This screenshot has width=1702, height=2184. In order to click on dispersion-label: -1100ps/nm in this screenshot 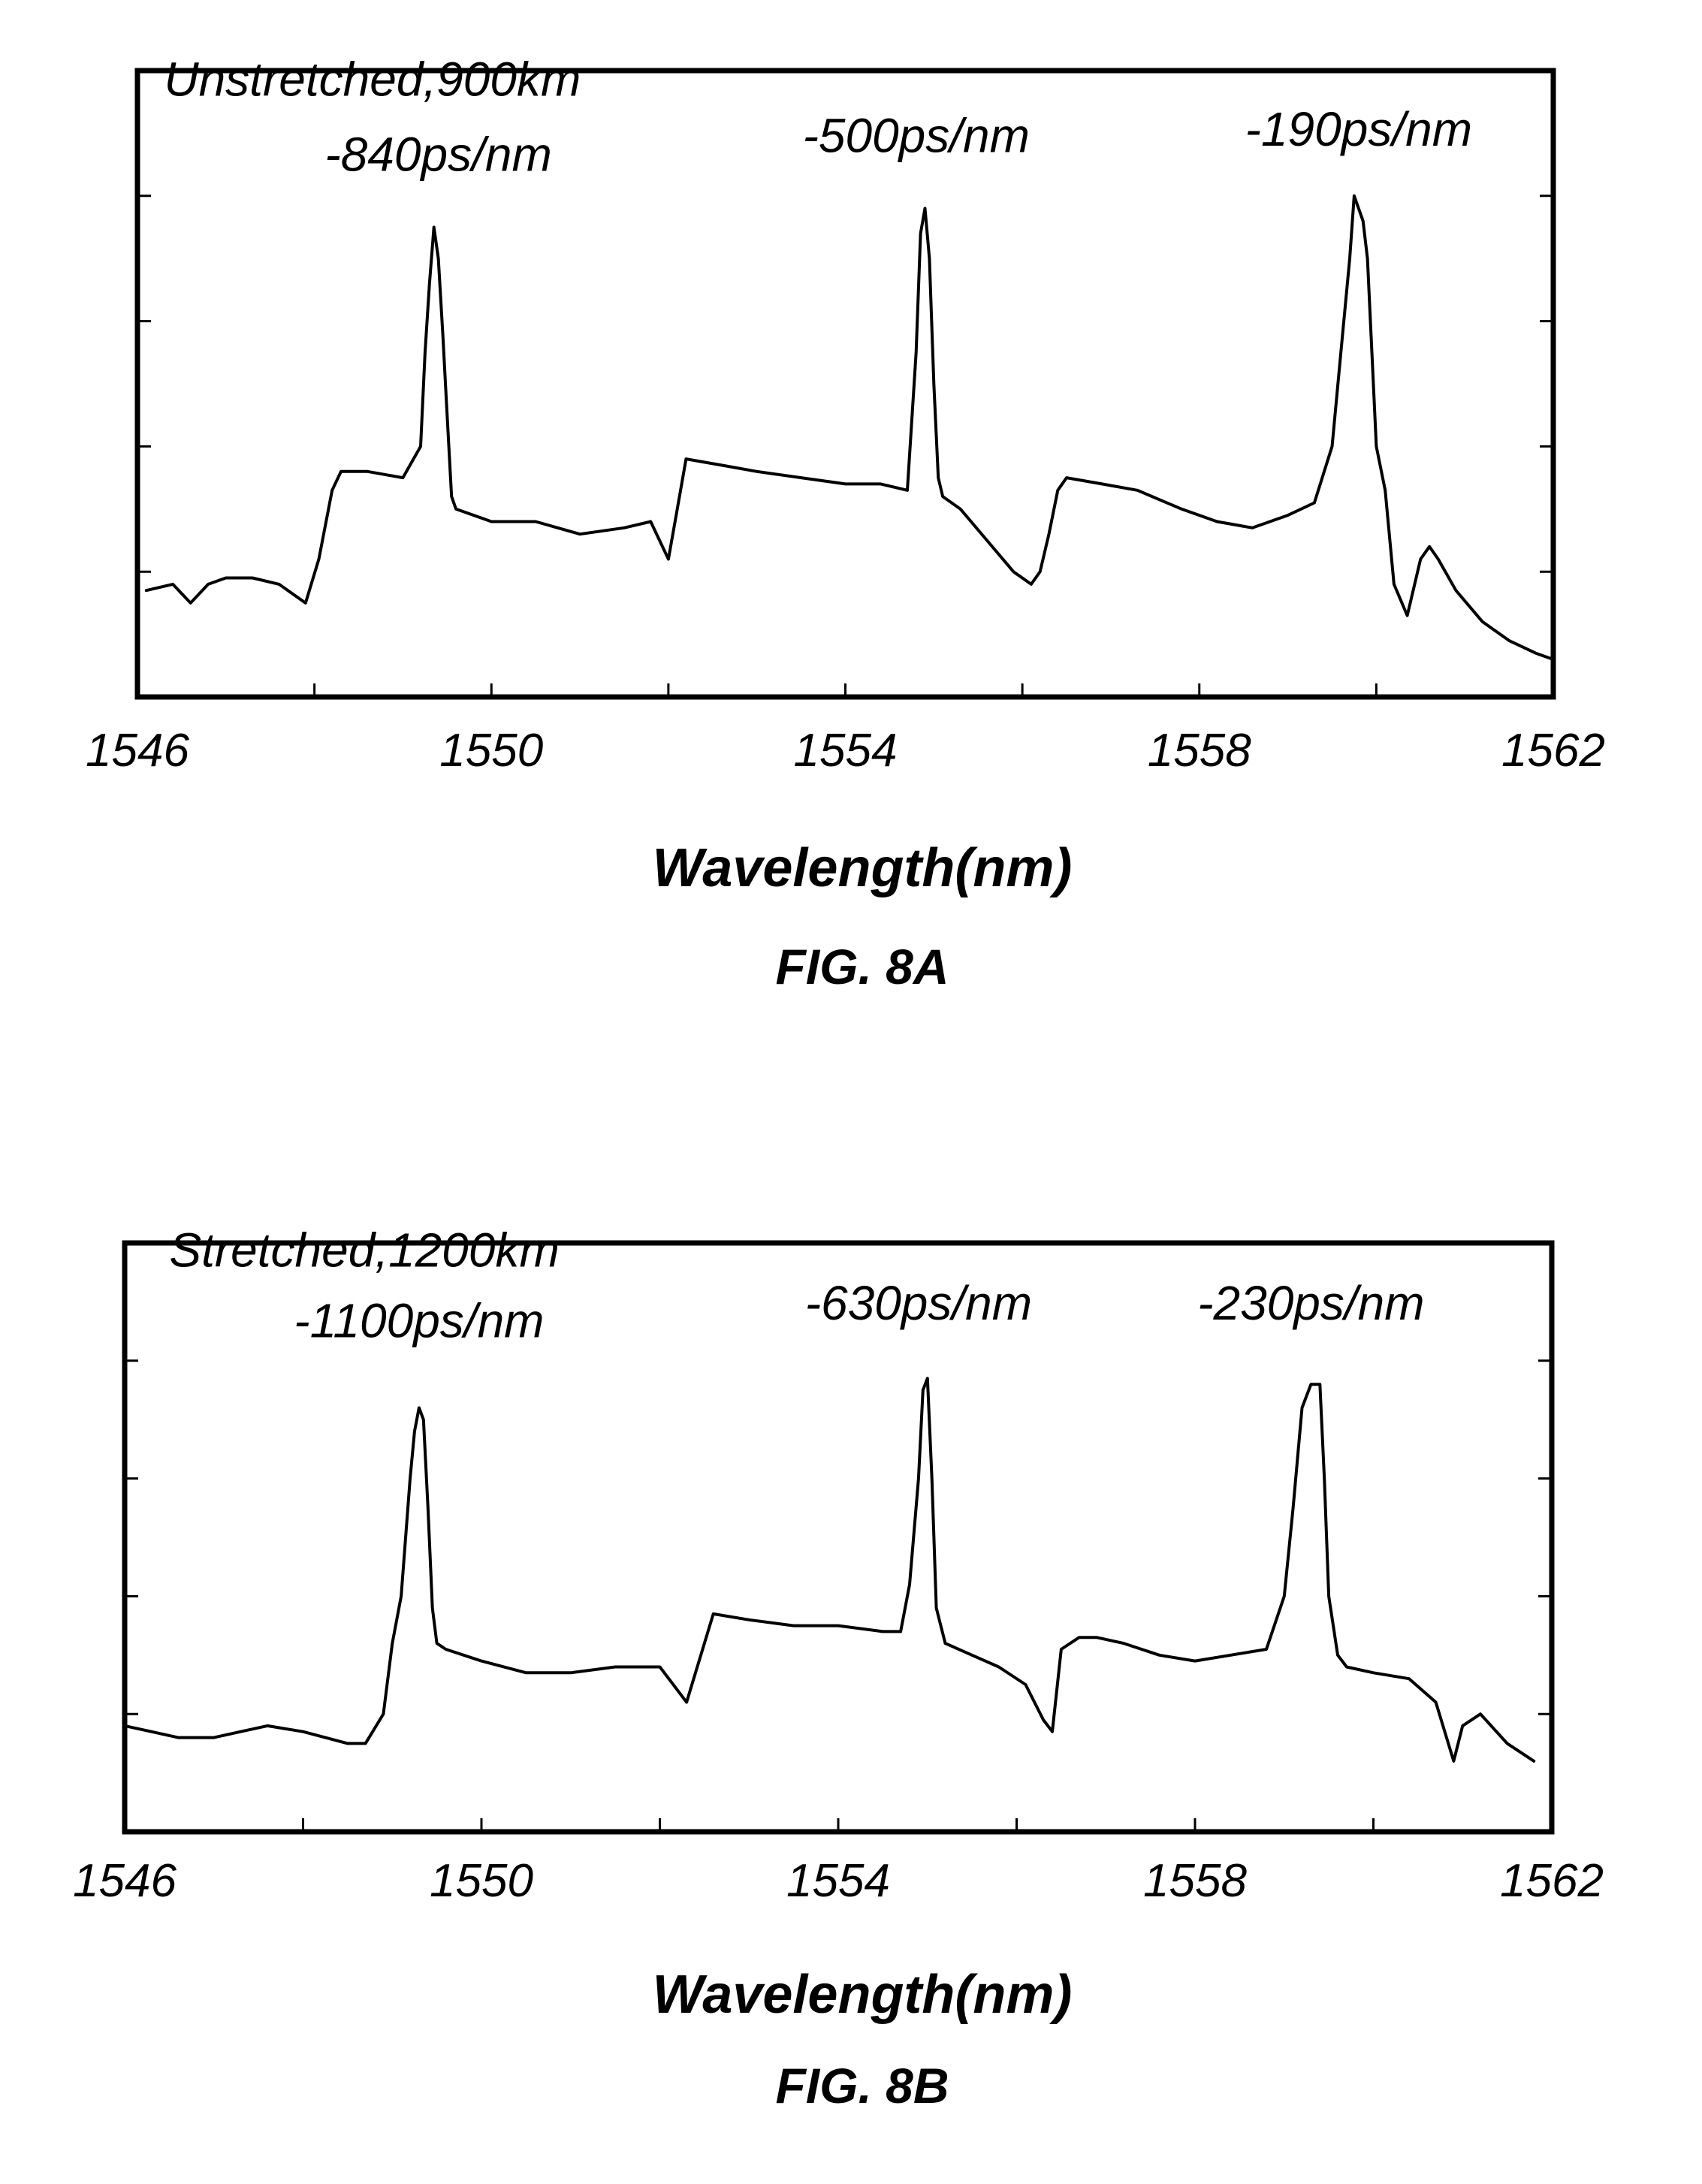, I will do `click(419, 1320)`.